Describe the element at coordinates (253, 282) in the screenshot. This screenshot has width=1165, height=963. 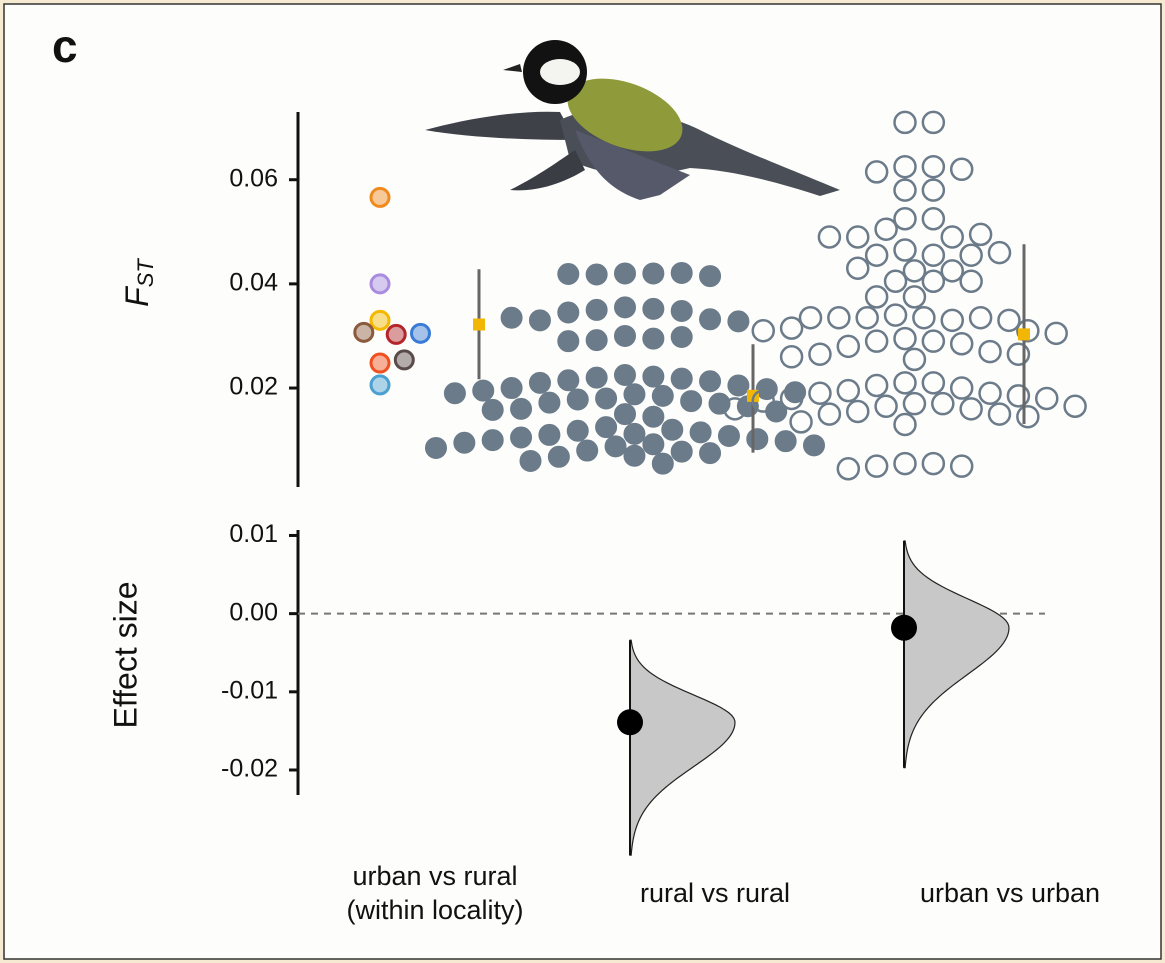
I see `y-tick-label: 0.04` at that location.